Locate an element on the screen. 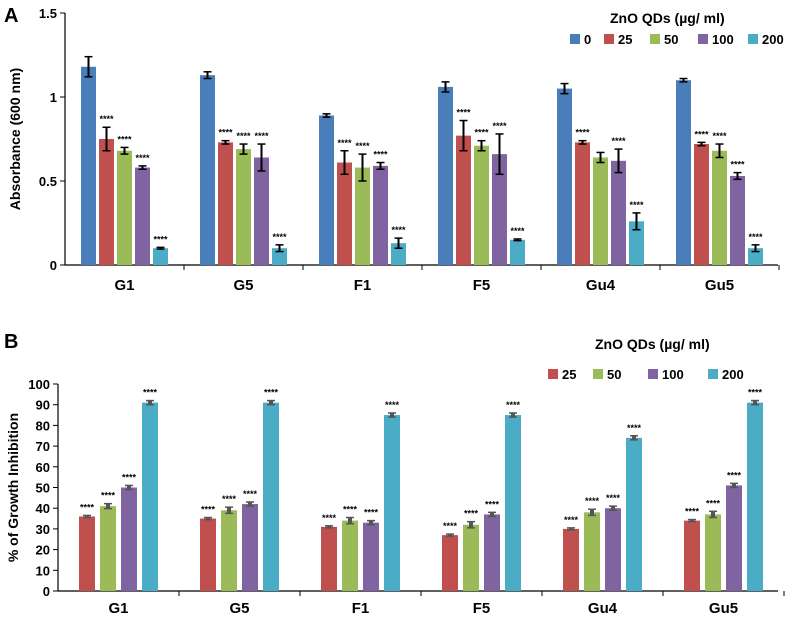 This screenshot has width=796, height=619. y-tick-label-A: 1.5 is located at coordinates (48, 13).